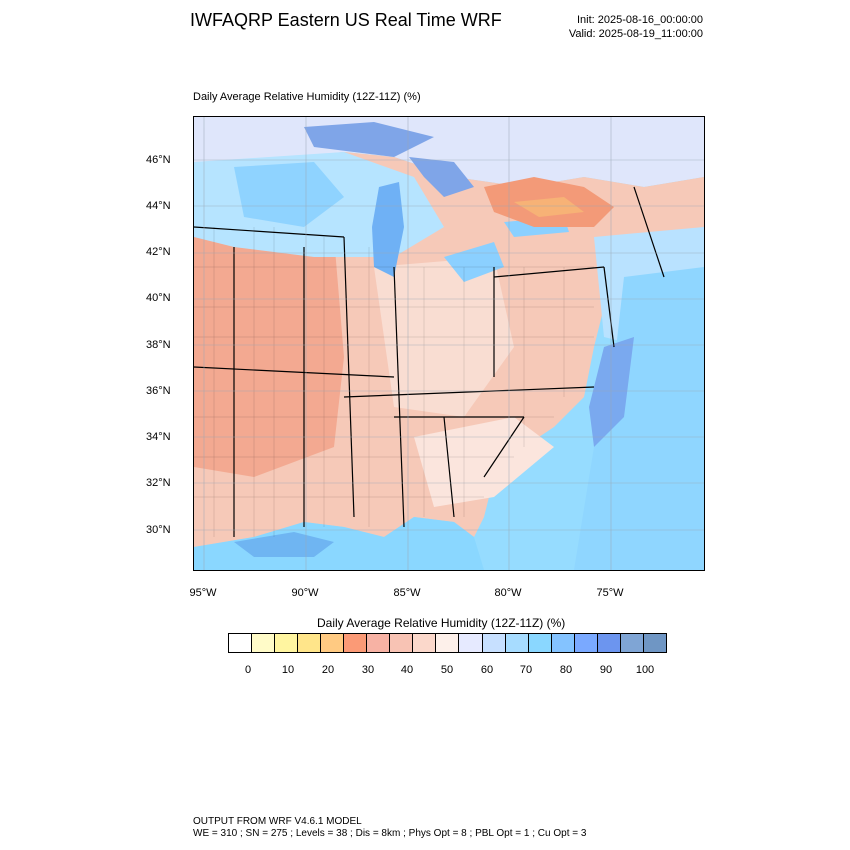 The image size is (850, 850). I want to click on lat-label: 36°N, so click(158, 391).